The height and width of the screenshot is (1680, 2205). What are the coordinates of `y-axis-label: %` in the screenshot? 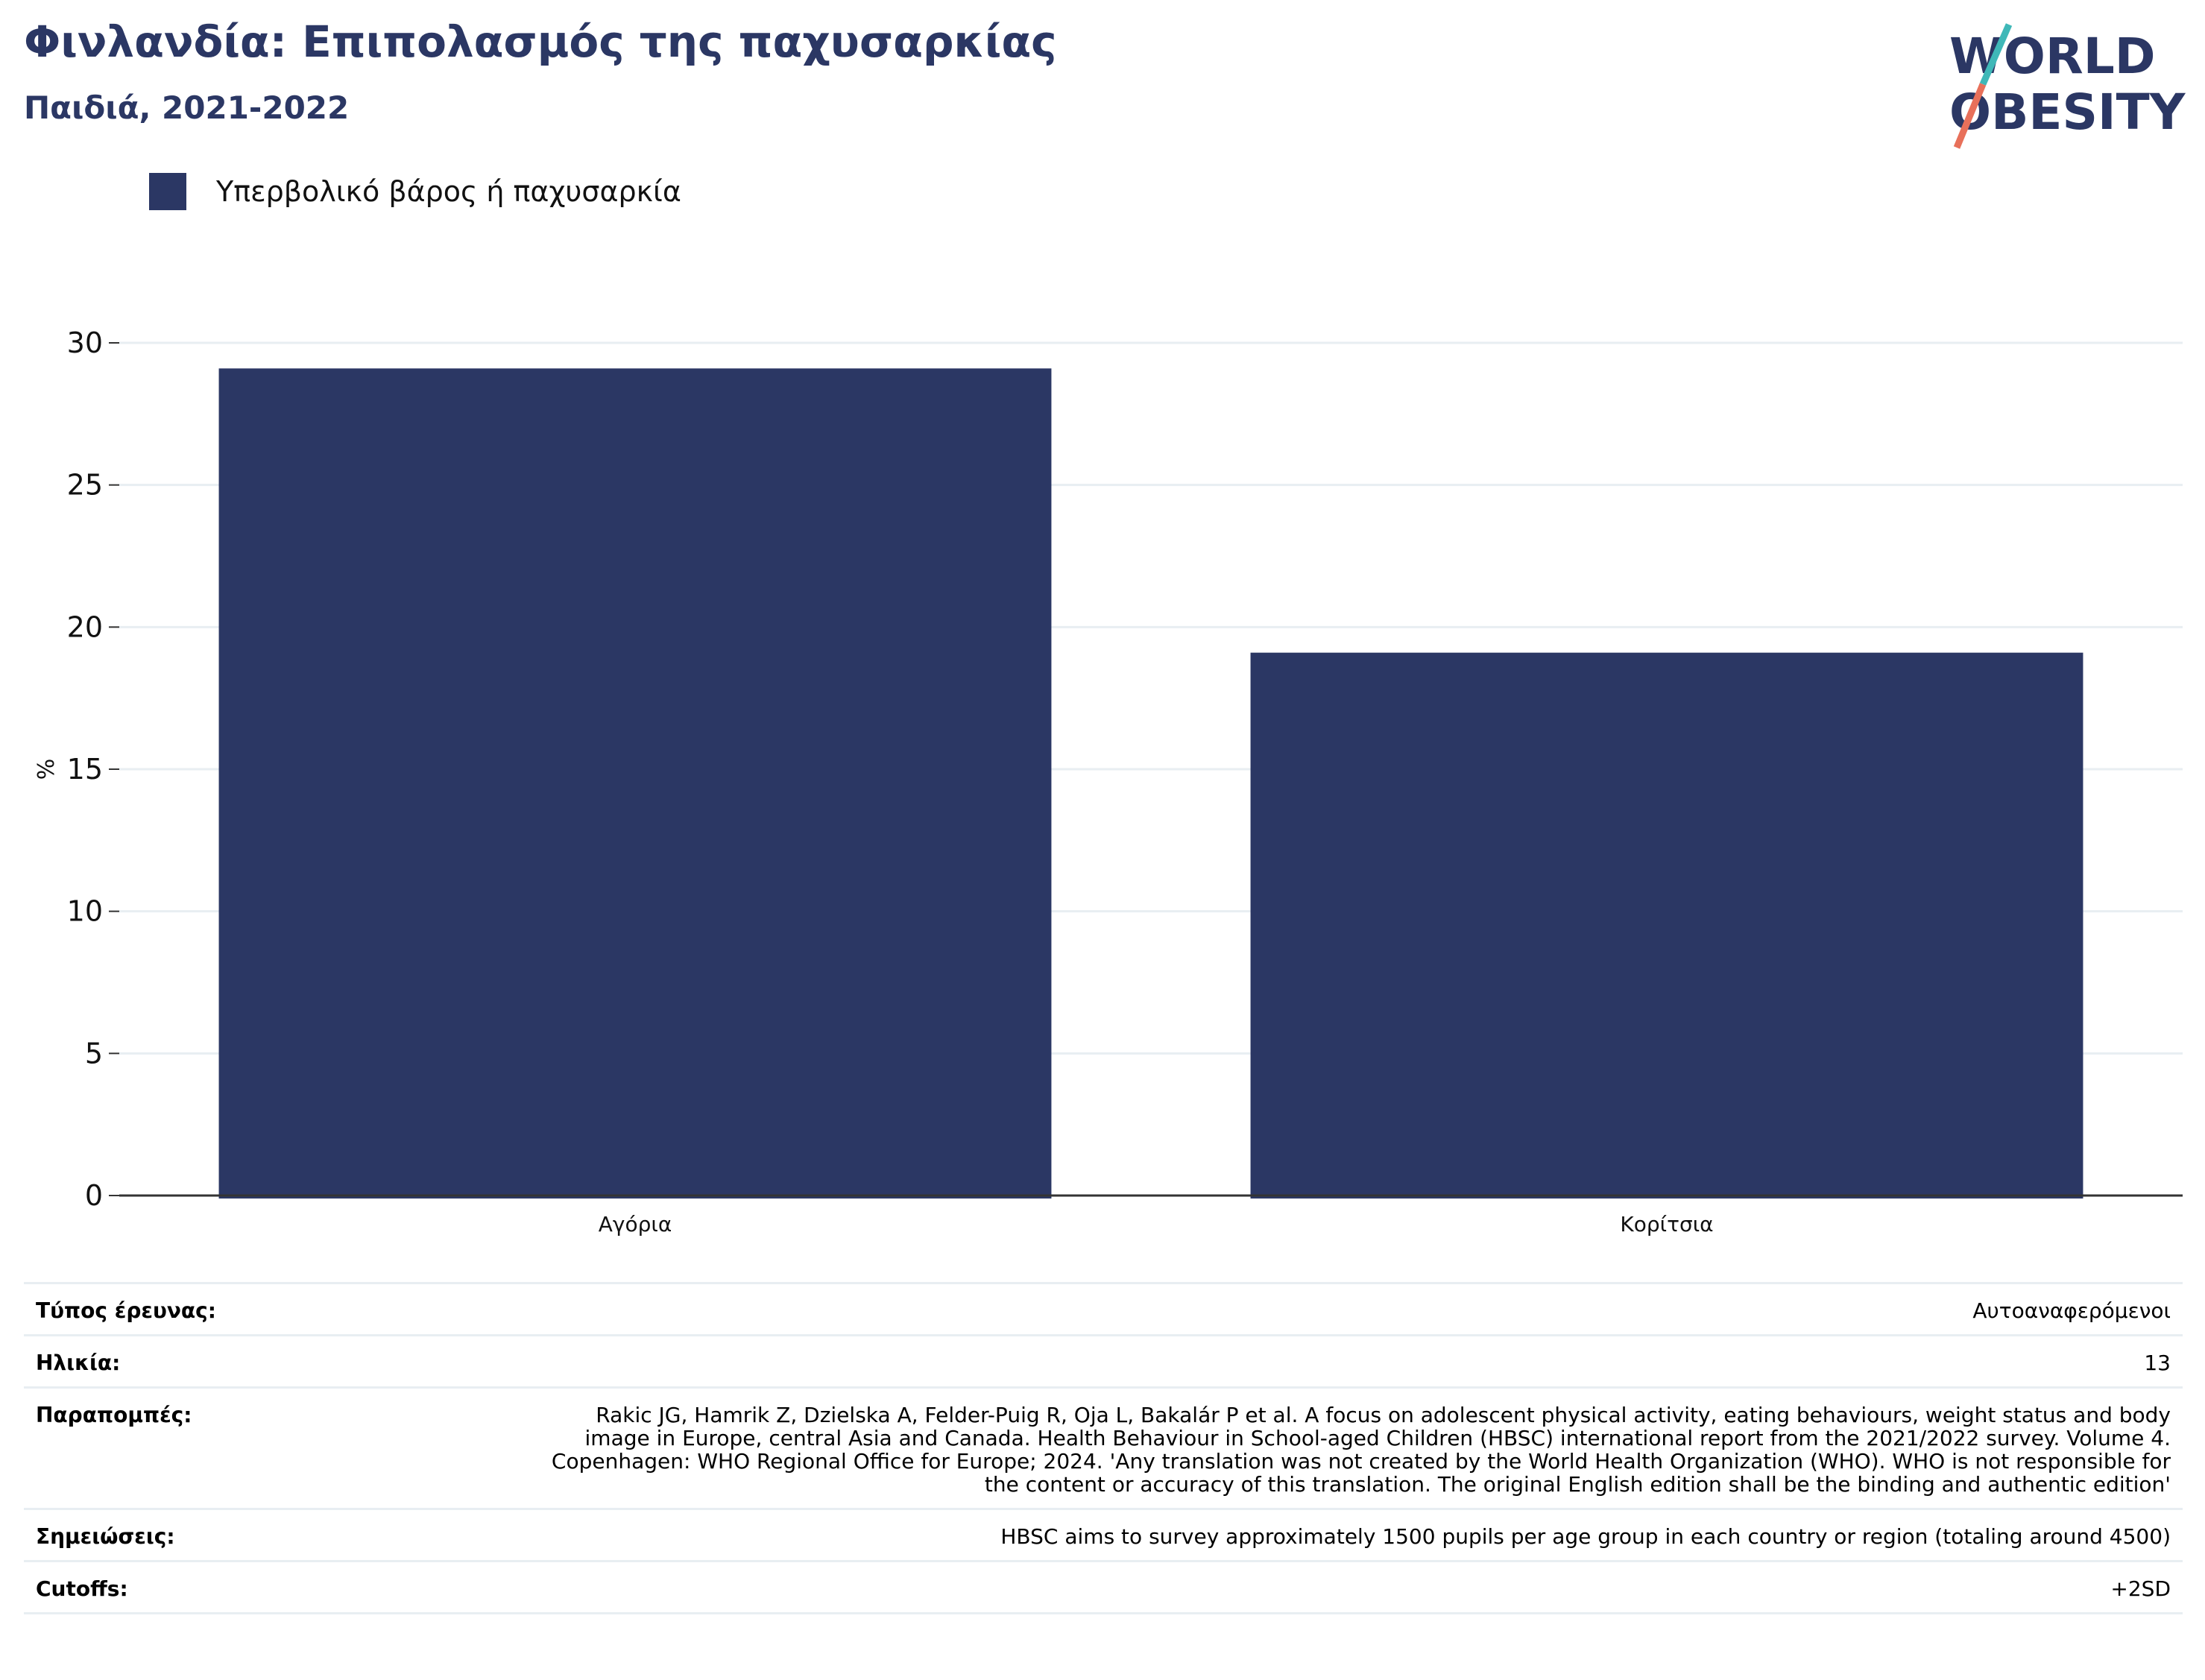 It's located at (47, 769).